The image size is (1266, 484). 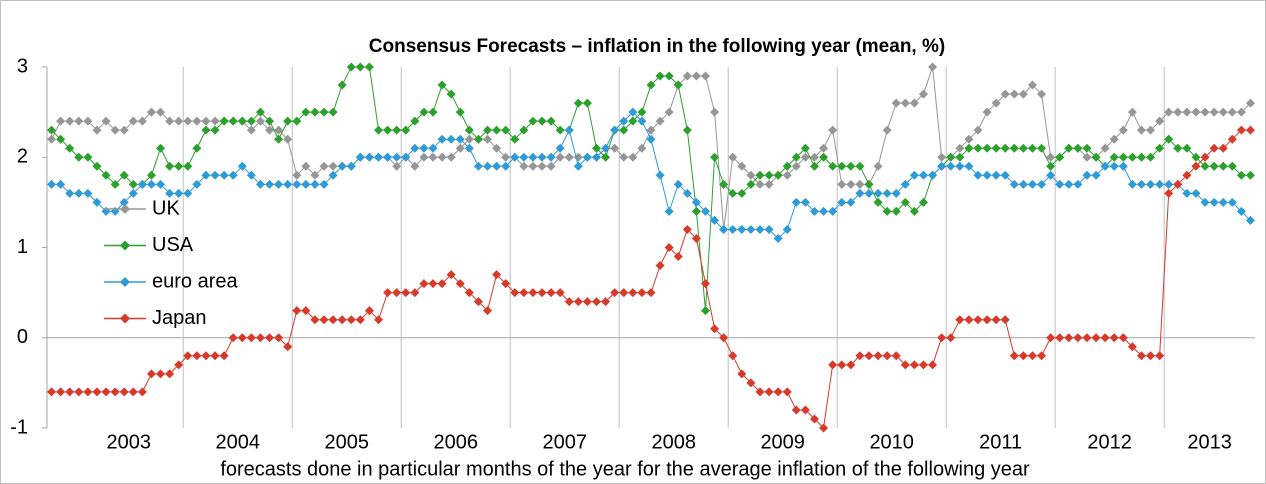 What do you see at coordinates (1109, 442) in the screenshot?
I see `x-tick-label: 2012` at bounding box center [1109, 442].